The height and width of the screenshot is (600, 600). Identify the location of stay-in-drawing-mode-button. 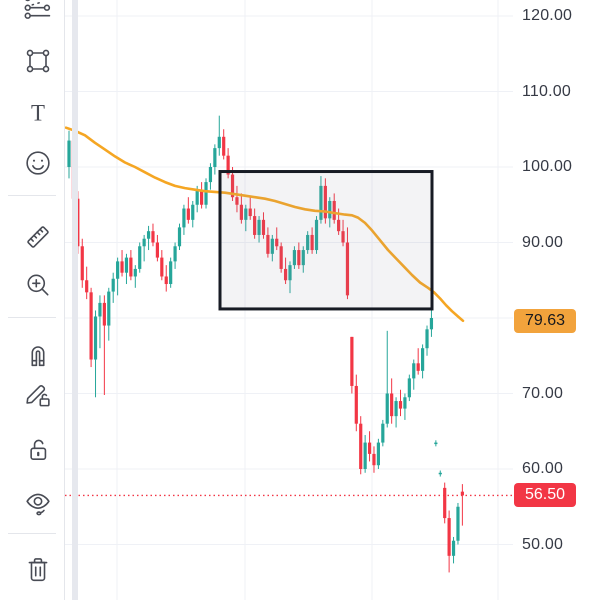
(38, 395).